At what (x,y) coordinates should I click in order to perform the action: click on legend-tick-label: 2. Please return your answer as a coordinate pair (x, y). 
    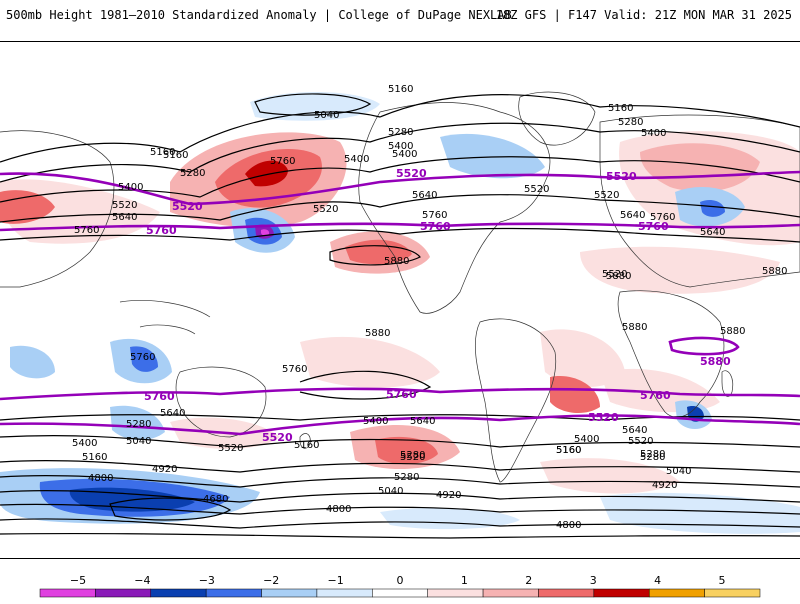
    Looking at the image, I should click on (528, 580).